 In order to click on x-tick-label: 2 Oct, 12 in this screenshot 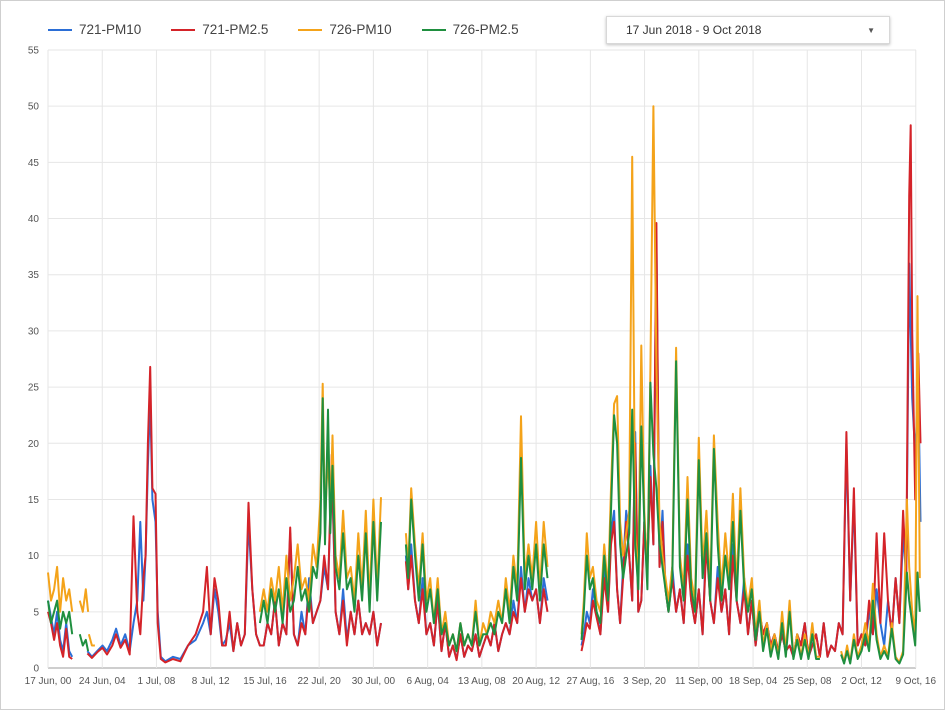, I will do `click(861, 681)`.